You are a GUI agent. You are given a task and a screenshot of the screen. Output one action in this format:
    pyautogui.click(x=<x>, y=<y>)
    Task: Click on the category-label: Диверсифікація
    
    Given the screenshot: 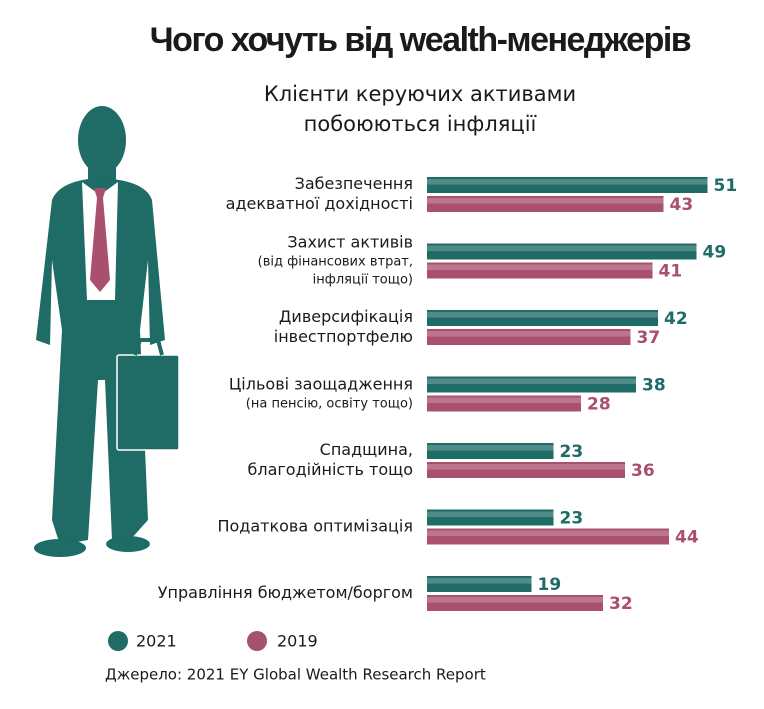 What is the action you would take?
    pyautogui.click(x=346, y=316)
    